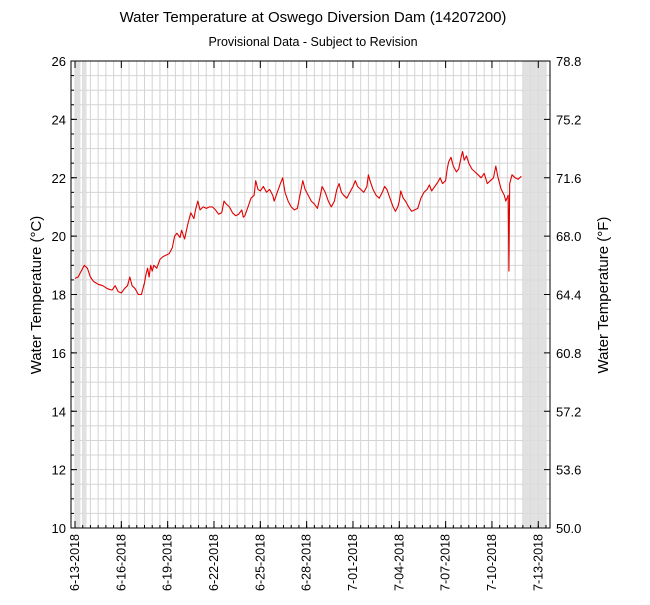 The image size is (650, 605). What do you see at coordinates (446, 562) in the screenshot?
I see `x-tick-label: 7-07-2018` at bounding box center [446, 562].